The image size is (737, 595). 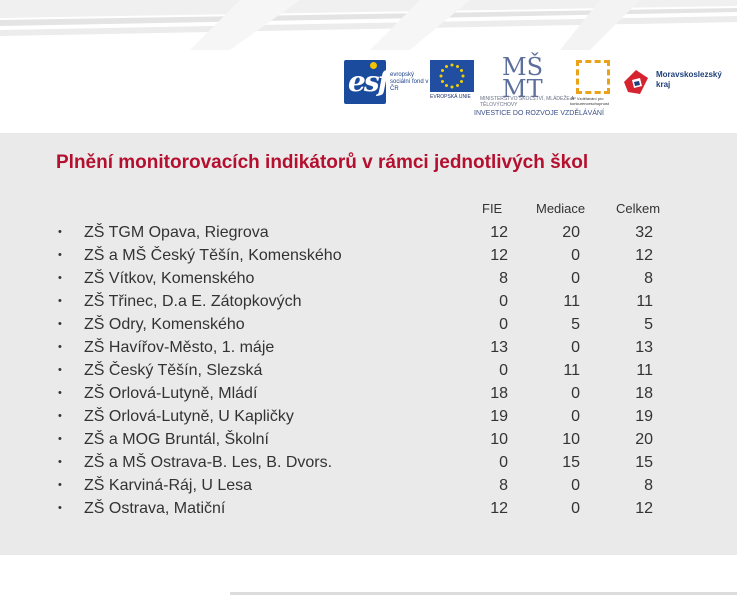 I want to click on decorative-stripes, so click(x=368, y=25).